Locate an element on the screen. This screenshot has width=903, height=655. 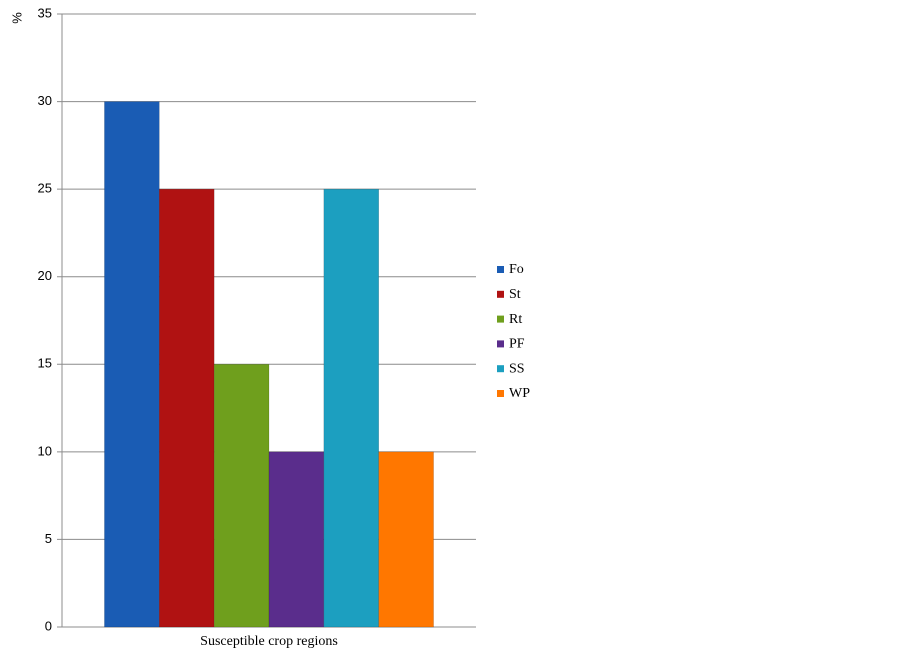
y-tick-label: 20 is located at coordinates (45, 275).